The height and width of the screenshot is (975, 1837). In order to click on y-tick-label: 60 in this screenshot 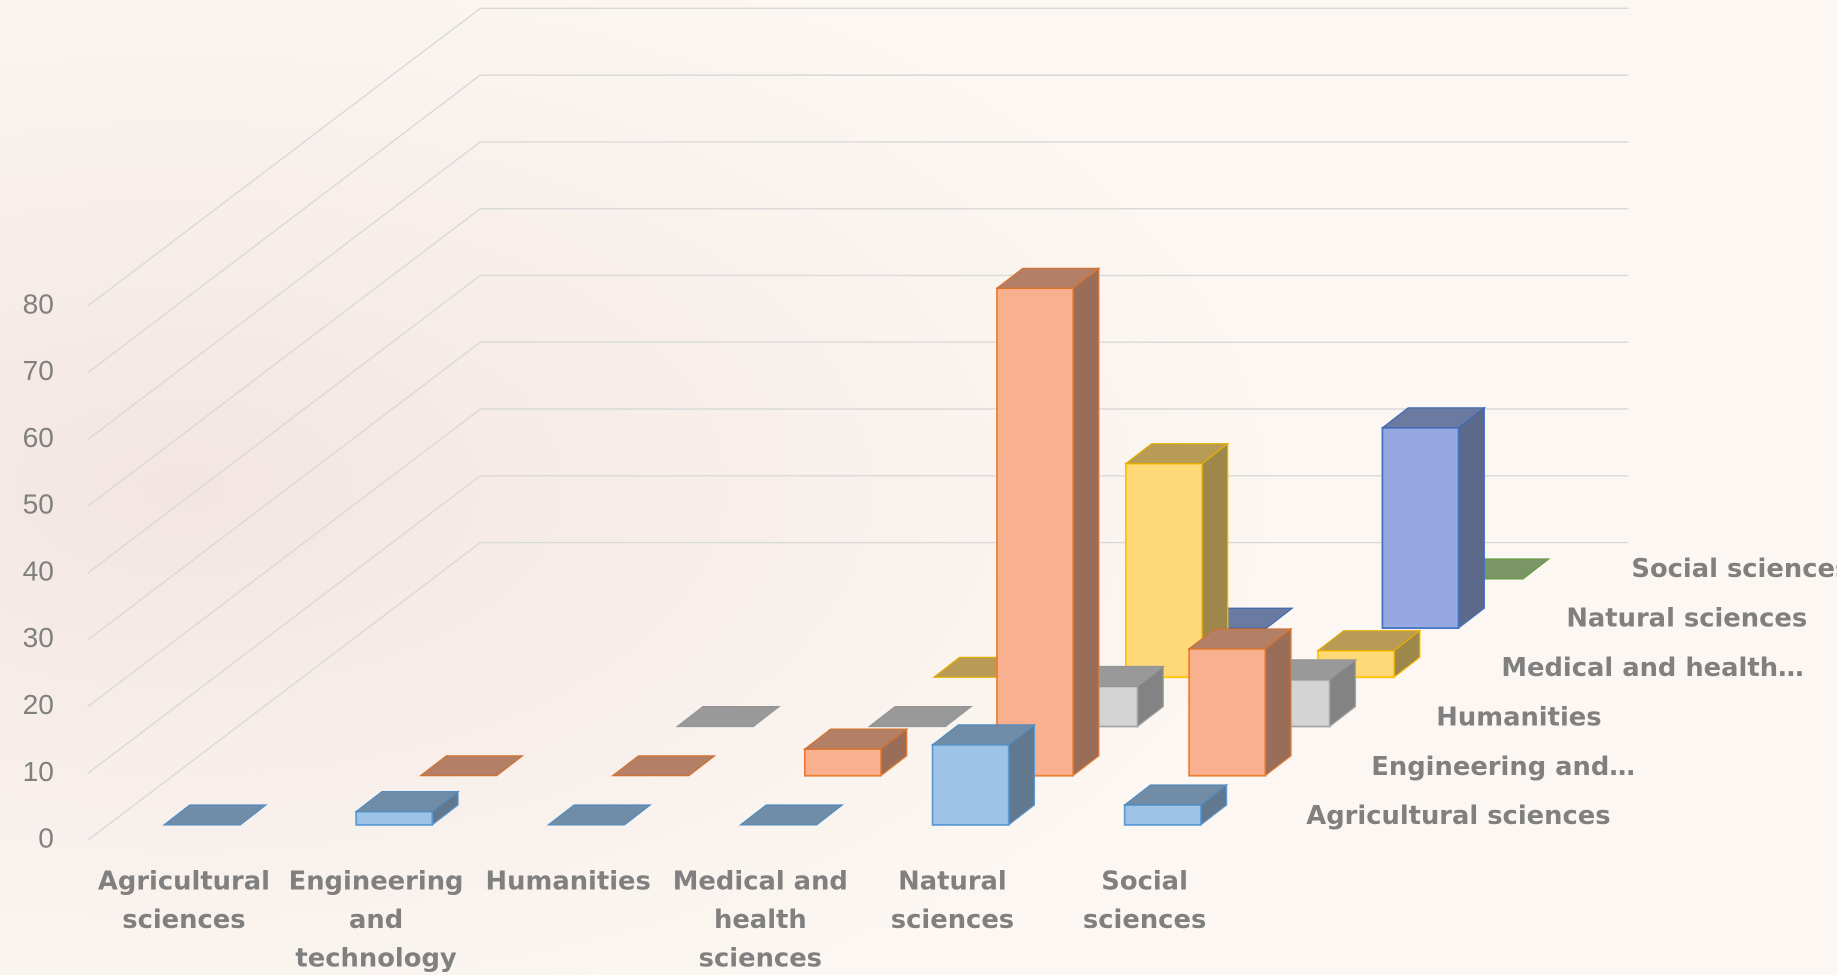, I will do `click(38, 437)`.